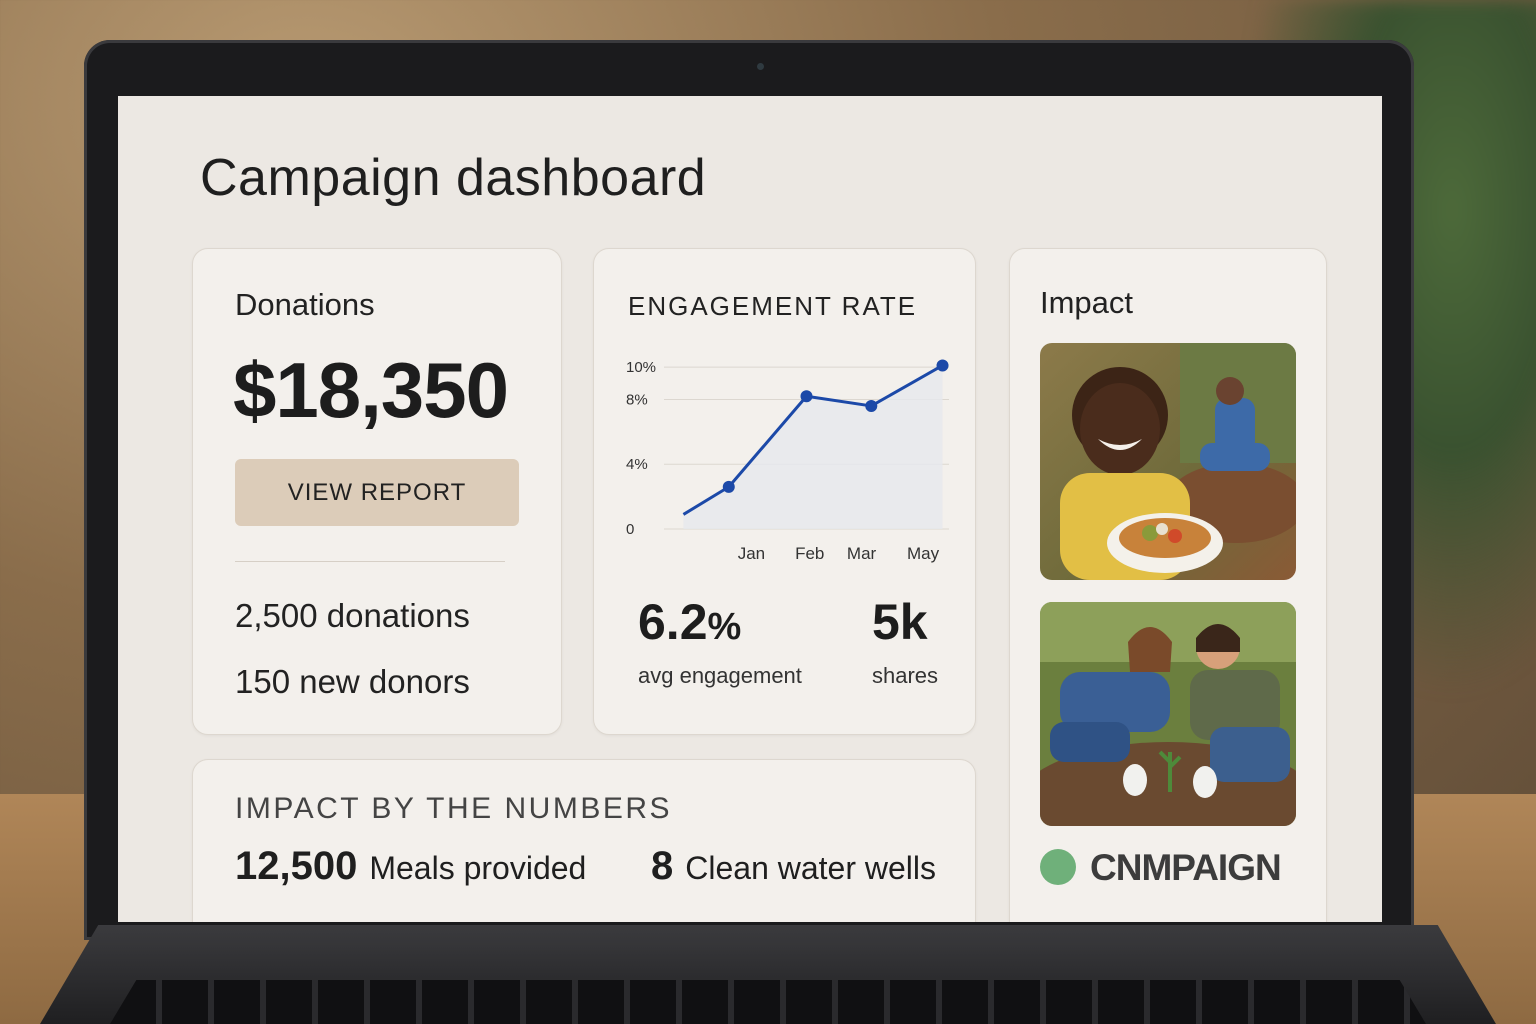 This screenshot has height=1024, width=1536. What do you see at coordinates (370, 561) in the screenshot?
I see `divider` at bounding box center [370, 561].